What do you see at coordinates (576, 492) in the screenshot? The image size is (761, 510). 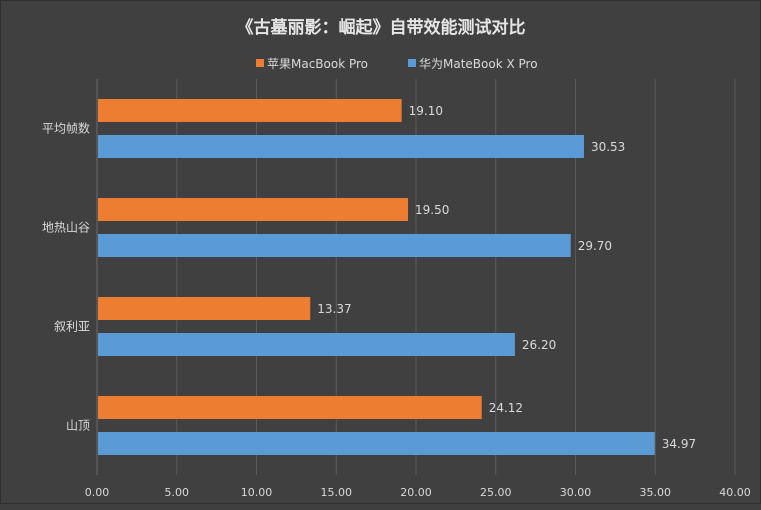 I see `x-tick-label: 30.00` at bounding box center [576, 492].